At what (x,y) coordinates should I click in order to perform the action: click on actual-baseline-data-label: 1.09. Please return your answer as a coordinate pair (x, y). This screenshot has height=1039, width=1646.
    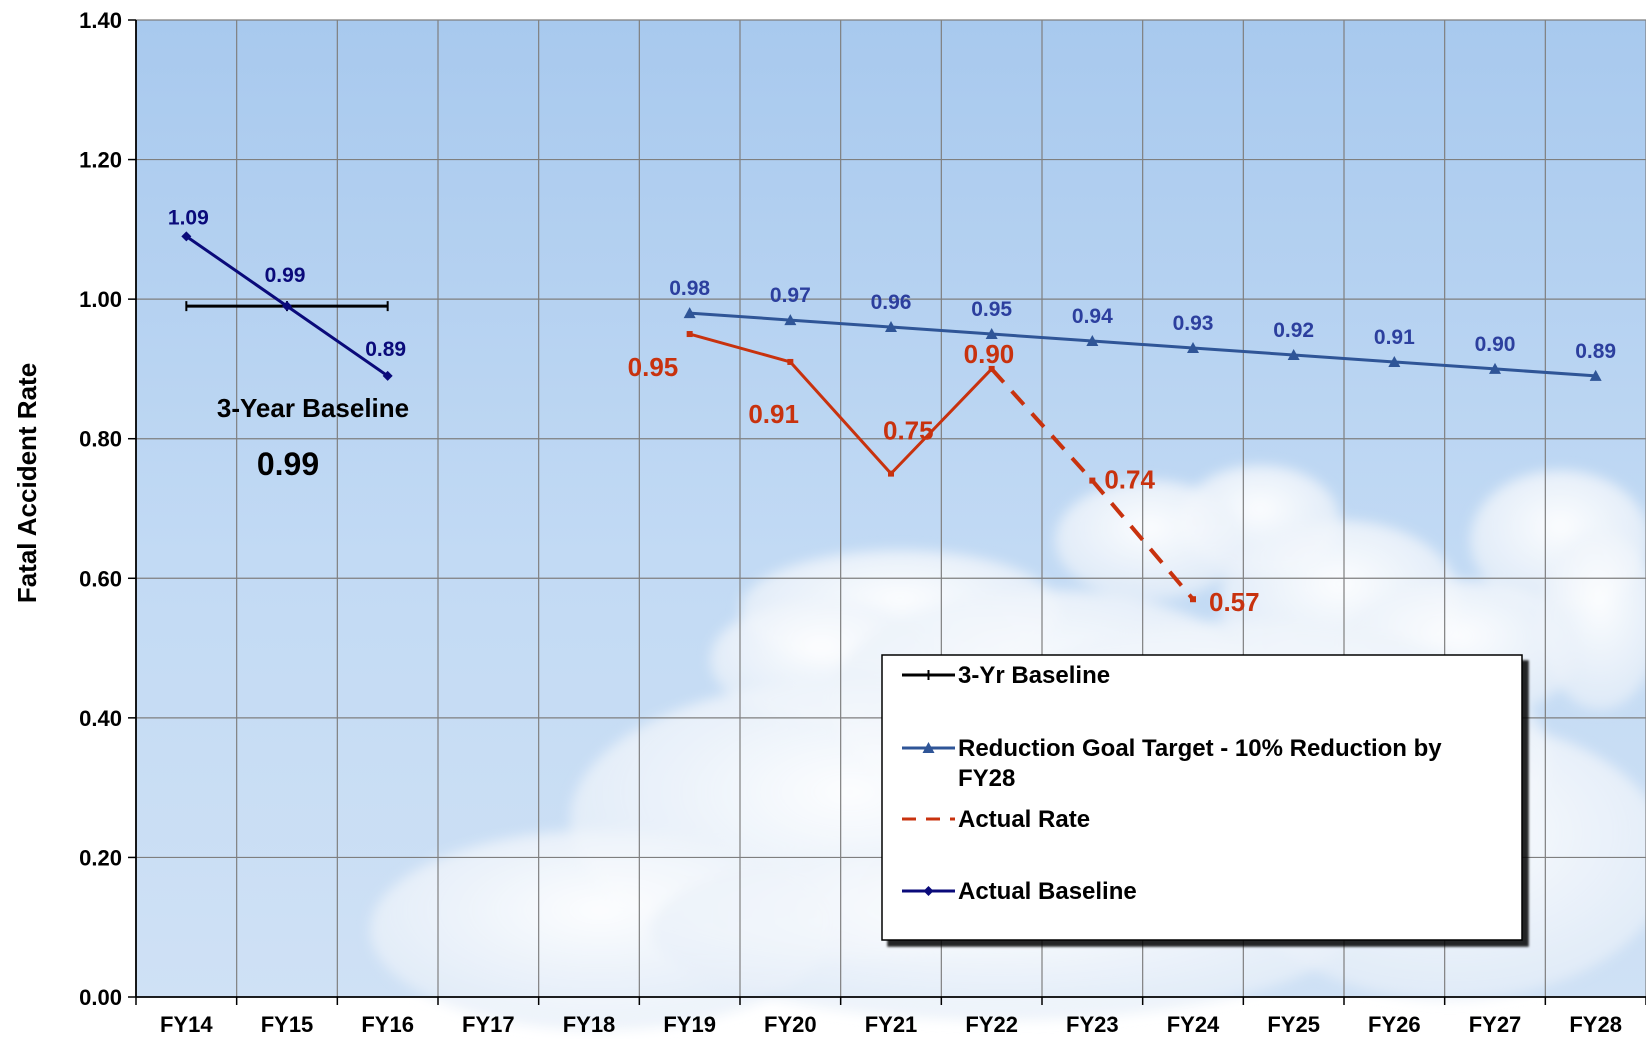
    Looking at the image, I should click on (188, 217).